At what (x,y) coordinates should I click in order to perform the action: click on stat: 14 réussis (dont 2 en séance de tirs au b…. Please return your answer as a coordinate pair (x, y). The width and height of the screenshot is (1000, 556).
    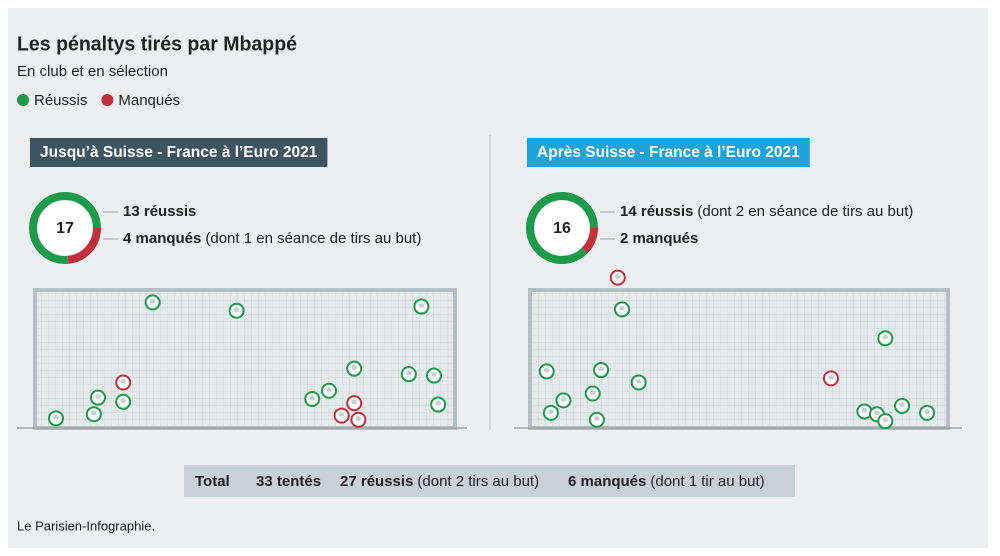
    Looking at the image, I should click on (766, 211).